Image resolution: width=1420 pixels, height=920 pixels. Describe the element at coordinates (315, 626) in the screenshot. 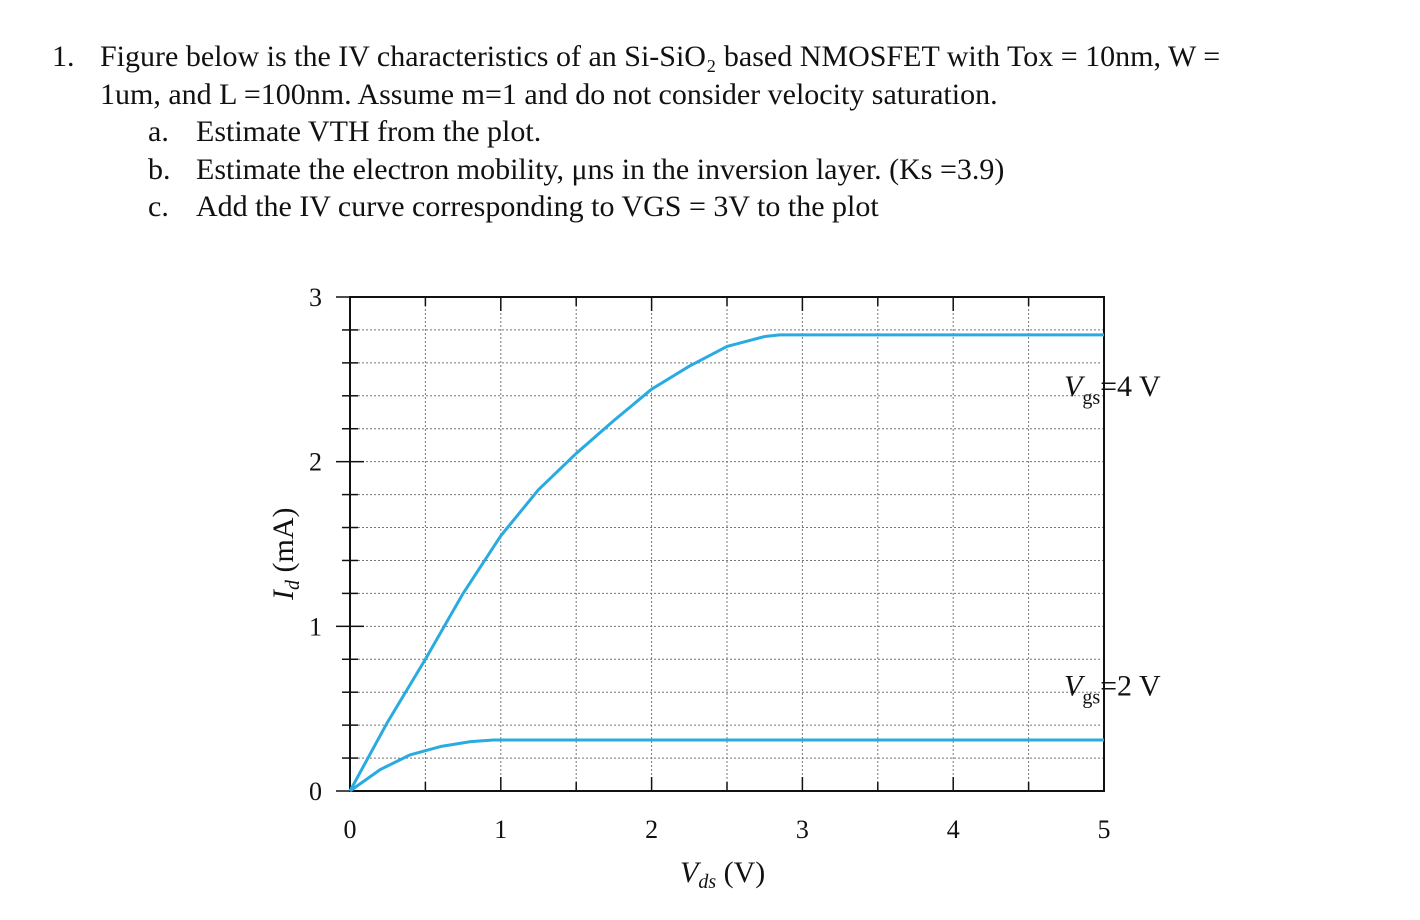

I see `y-tick-label: 1` at that location.